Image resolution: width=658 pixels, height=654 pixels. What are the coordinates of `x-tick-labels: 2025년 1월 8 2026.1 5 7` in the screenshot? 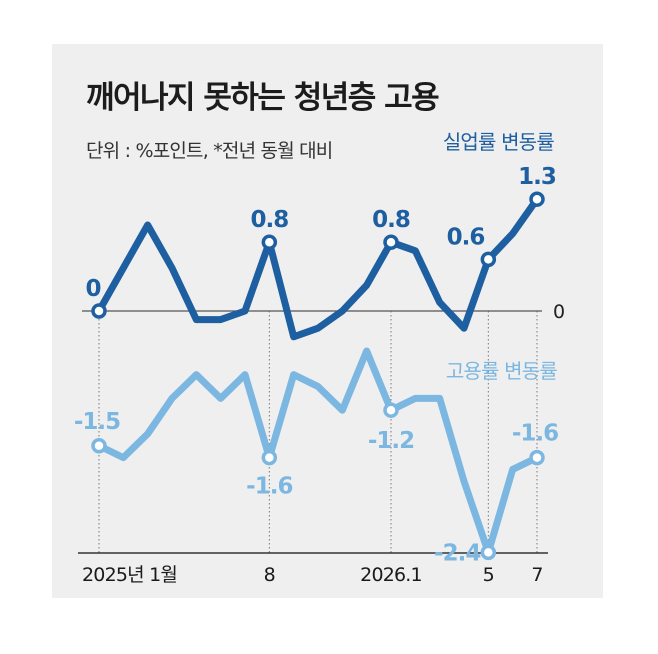 It's located at (312, 575).